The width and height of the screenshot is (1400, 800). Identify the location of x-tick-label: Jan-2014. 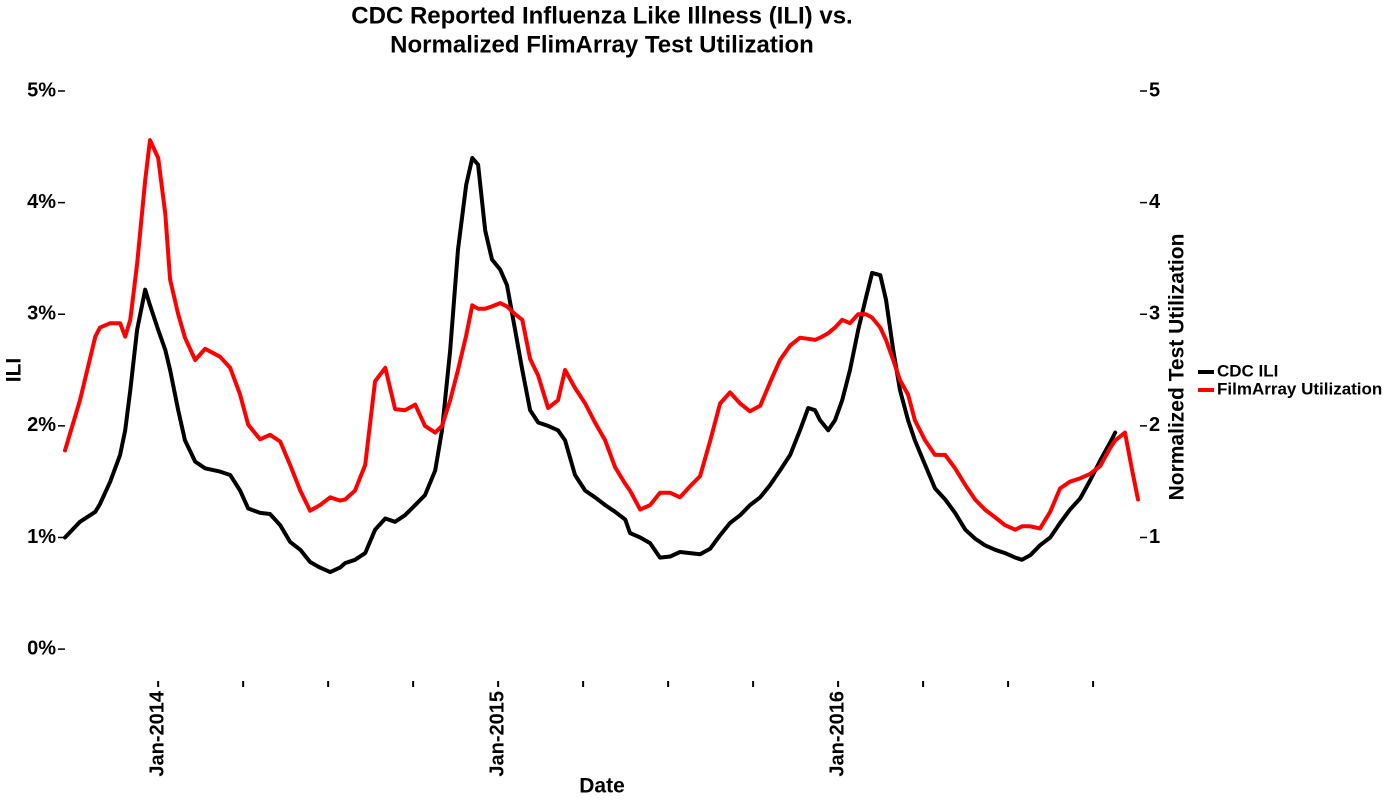
(157, 733).